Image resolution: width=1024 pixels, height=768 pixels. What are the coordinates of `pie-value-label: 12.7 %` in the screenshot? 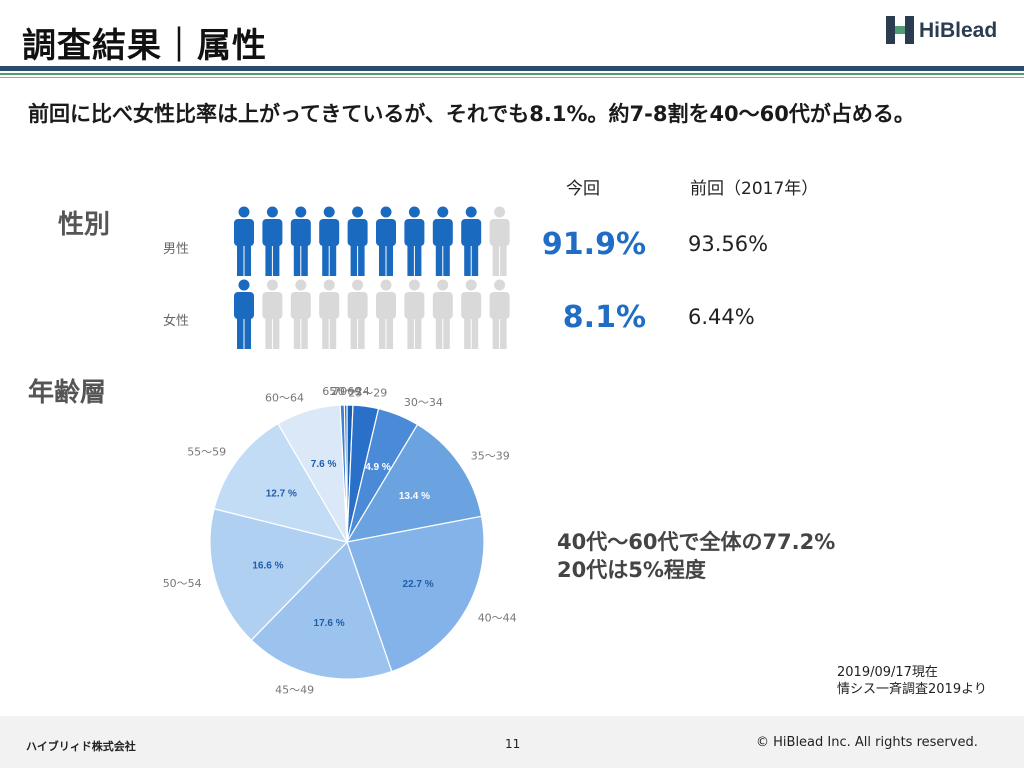 It's located at (281, 494).